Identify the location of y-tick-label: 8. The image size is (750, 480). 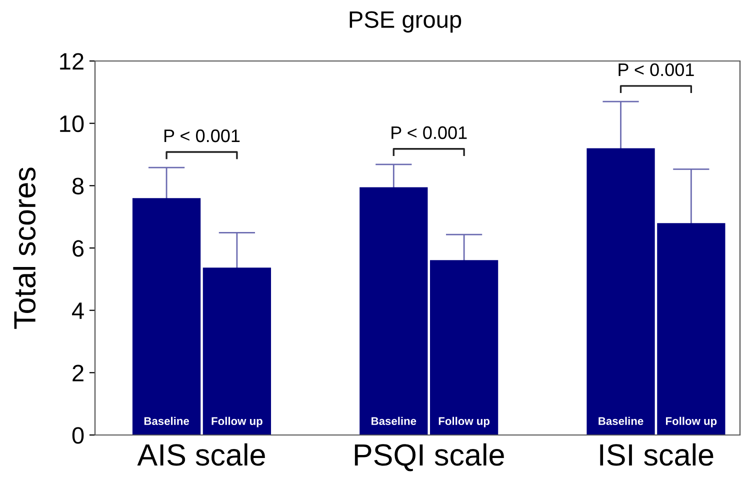
(78, 186).